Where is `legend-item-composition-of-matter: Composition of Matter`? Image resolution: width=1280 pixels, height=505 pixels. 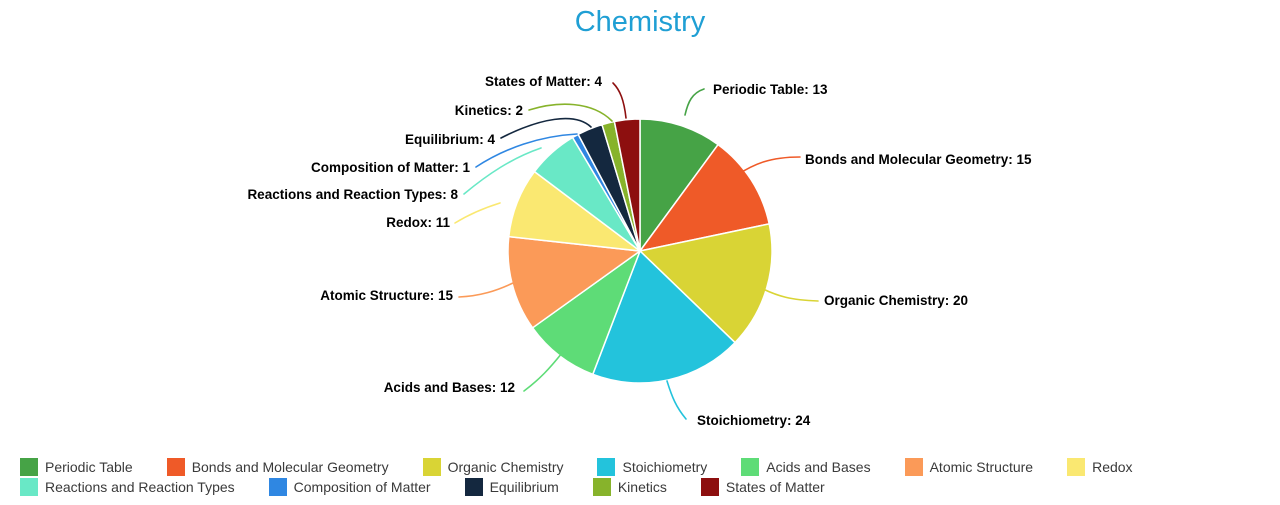
legend-item-composition-of-matter: Composition of Matter is located at coordinates (349, 487).